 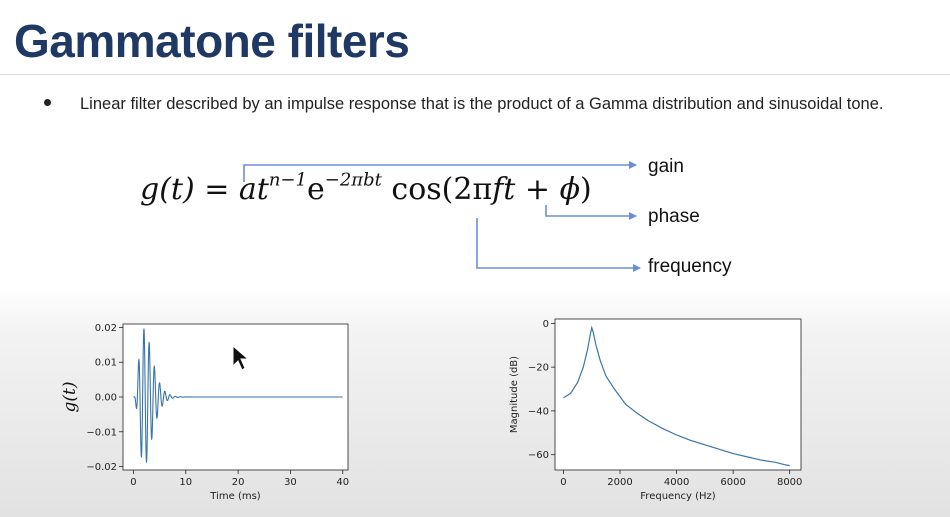 What do you see at coordinates (674, 216) in the screenshot?
I see `phase-label: phase` at bounding box center [674, 216].